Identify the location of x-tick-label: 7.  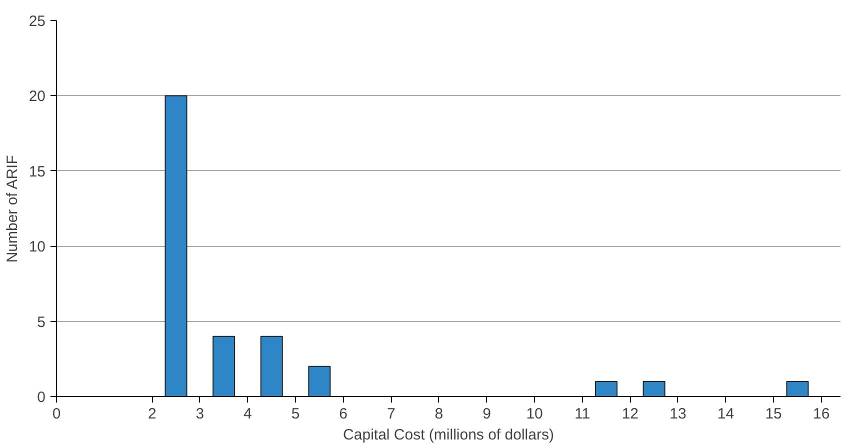
(391, 414).